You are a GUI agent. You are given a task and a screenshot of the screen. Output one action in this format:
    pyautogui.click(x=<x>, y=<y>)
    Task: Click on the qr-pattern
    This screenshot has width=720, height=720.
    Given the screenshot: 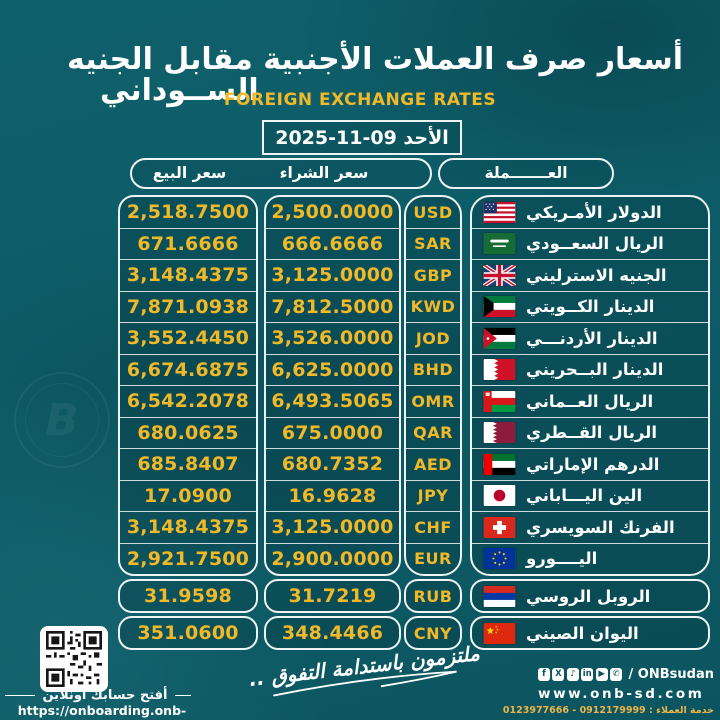 What is the action you would take?
    pyautogui.click(x=74, y=659)
    